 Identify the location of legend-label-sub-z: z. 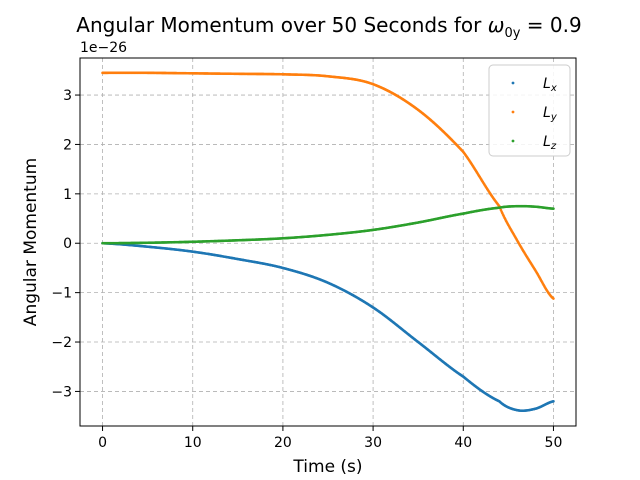
(553, 146).